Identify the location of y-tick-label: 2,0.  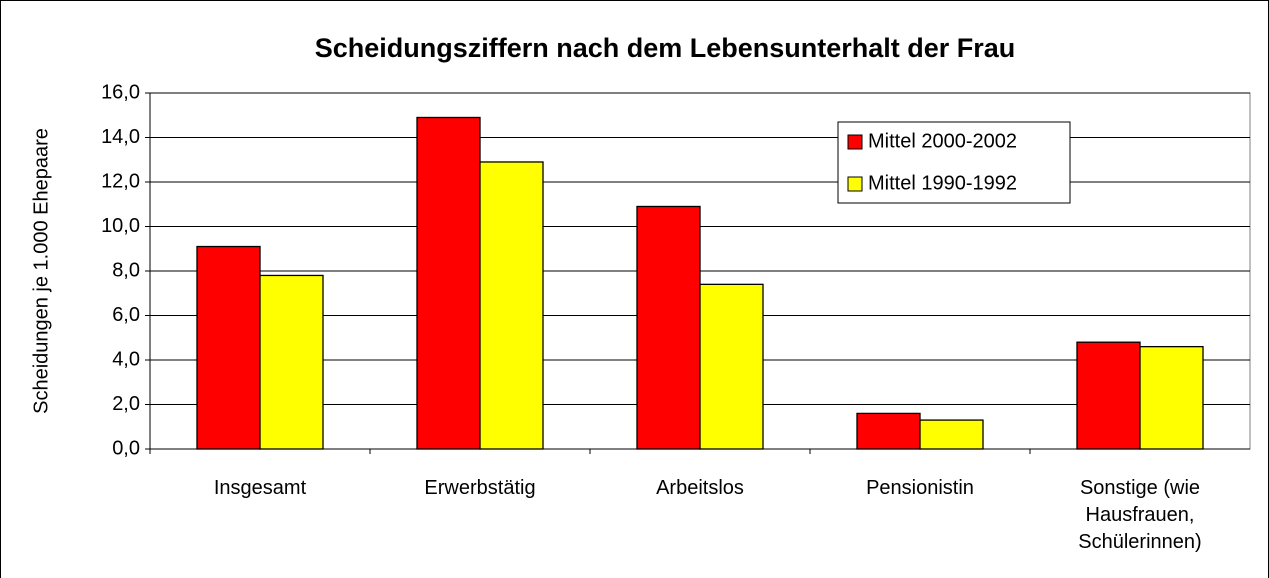
(126, 404).